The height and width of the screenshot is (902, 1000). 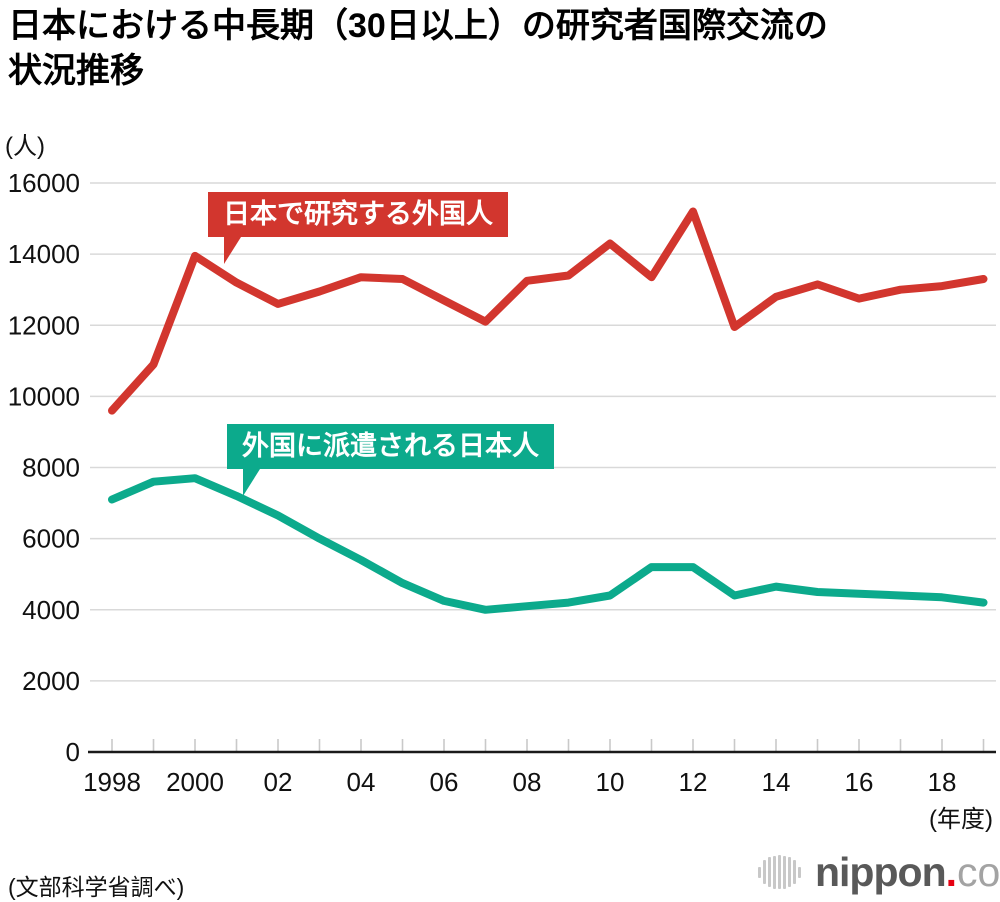 I want to click on logo-tld: com, so click(x=978, y=871).